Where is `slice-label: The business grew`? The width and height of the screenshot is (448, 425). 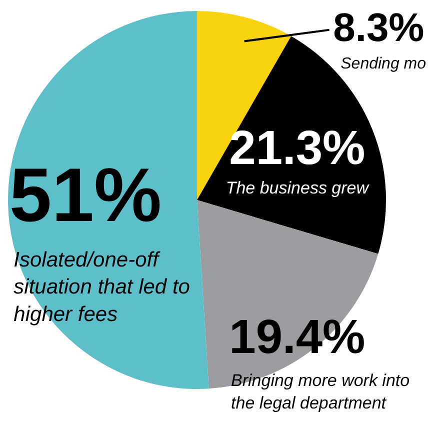 slice-label: The business grew is located at coordinates (298, 188).